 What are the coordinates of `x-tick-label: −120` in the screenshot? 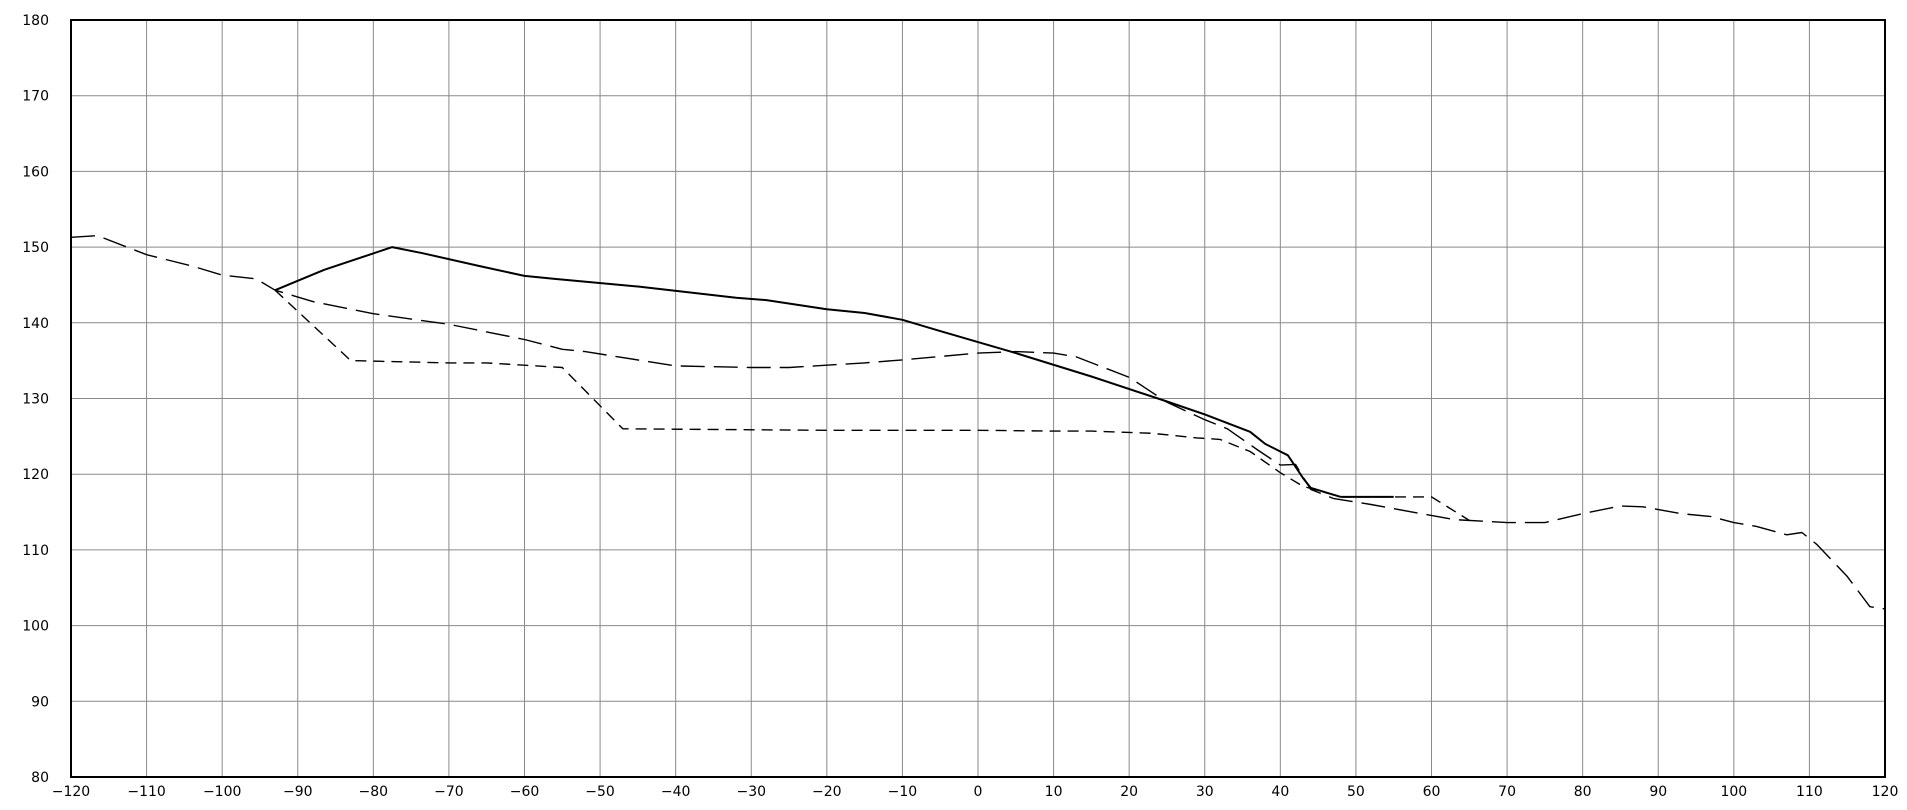 It's located at (71, 792).